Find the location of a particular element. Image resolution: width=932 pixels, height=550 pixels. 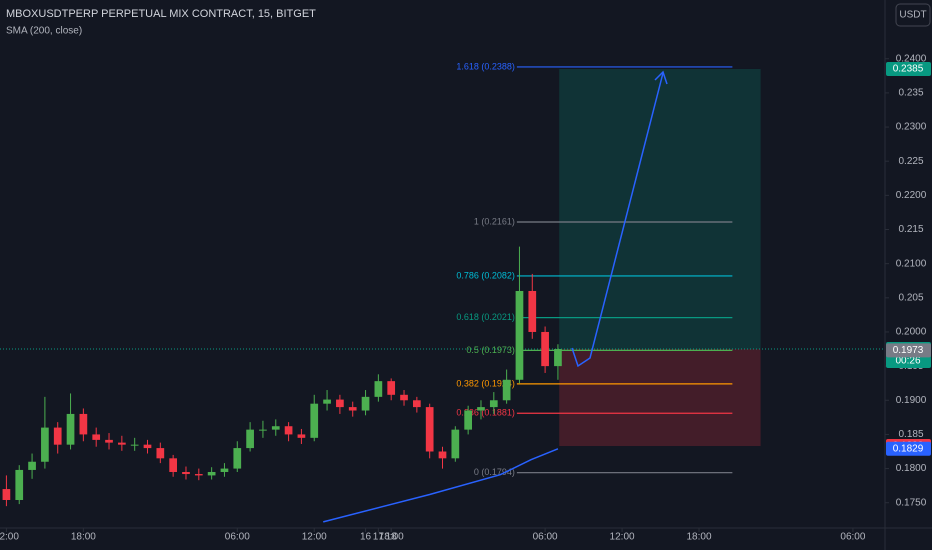

currency-label: USDT is located at coordinates (912, 15).